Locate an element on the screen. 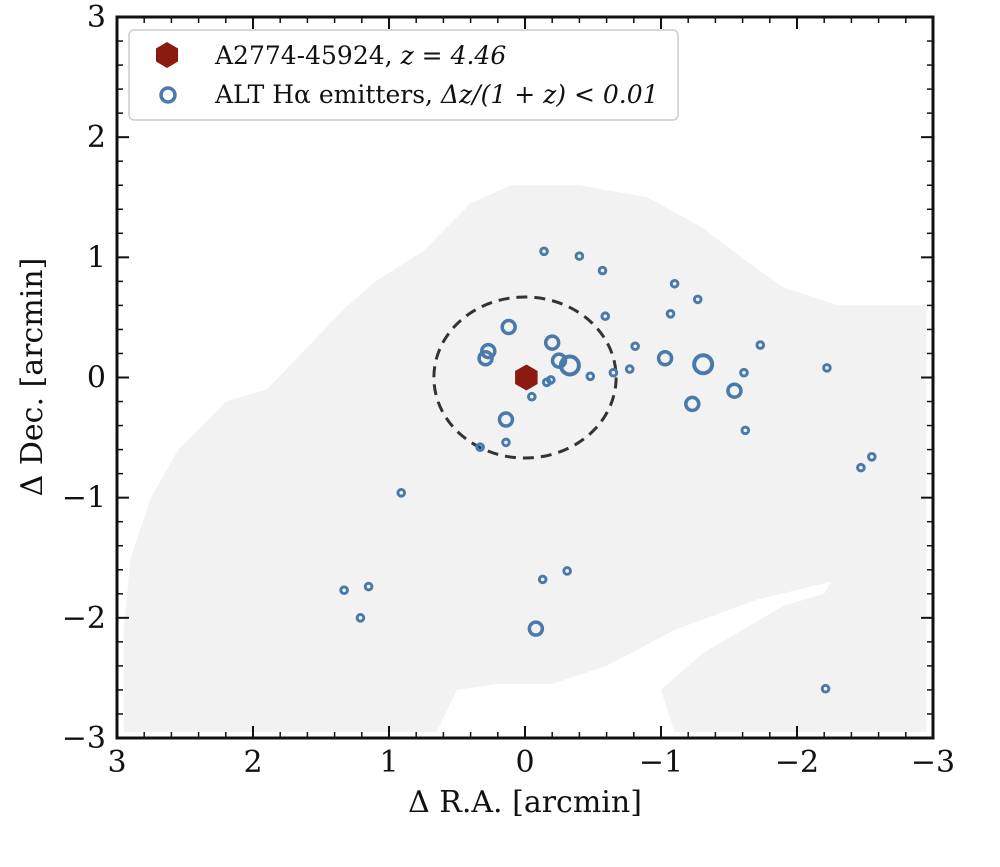 This screenshot has height=867, width=1000. legend-hexagon-marker is located at coordinates (167, 55).